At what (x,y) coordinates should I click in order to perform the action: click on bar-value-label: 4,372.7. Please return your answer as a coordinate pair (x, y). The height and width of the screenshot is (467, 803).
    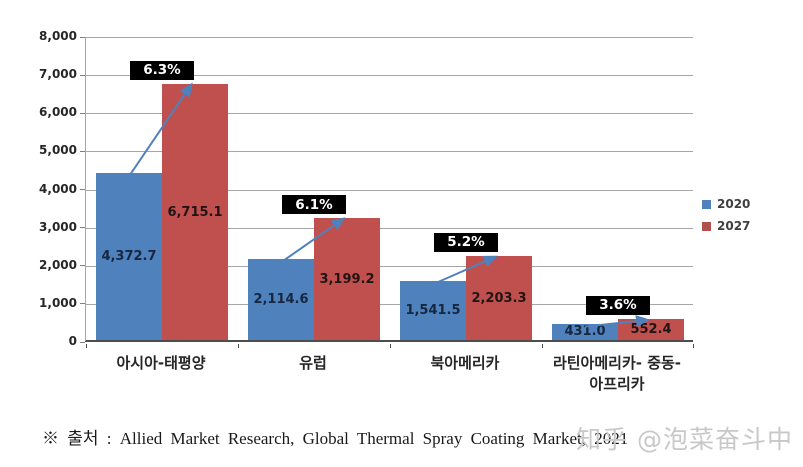
    Looking at the image, I should click on (129, 257).